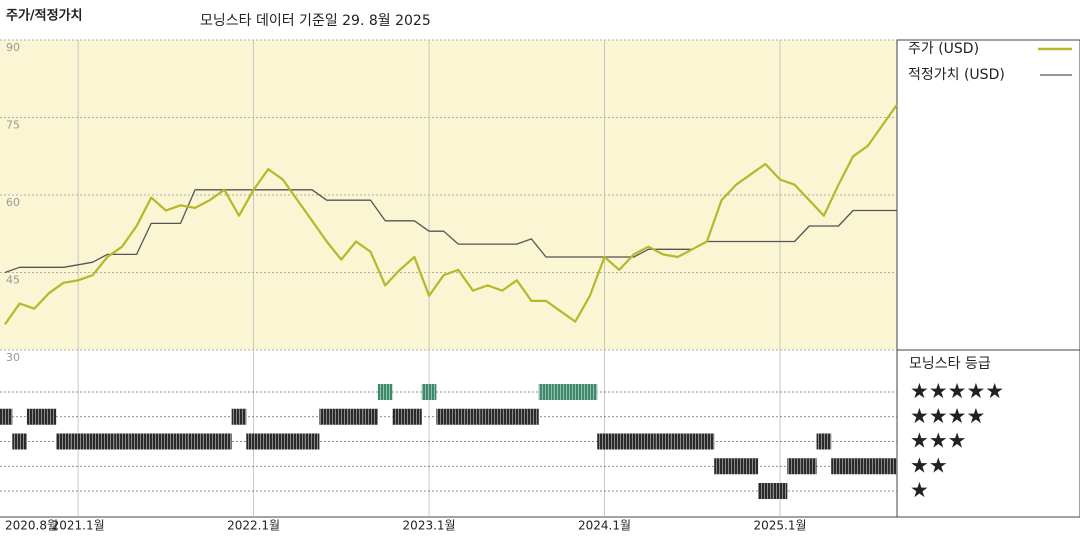 This screenshot has height=540, width=1080. What do you see at coordinates (929, 465) in the screenshot?
I see `rating-label: ★★` at bounding box center [929, 465].